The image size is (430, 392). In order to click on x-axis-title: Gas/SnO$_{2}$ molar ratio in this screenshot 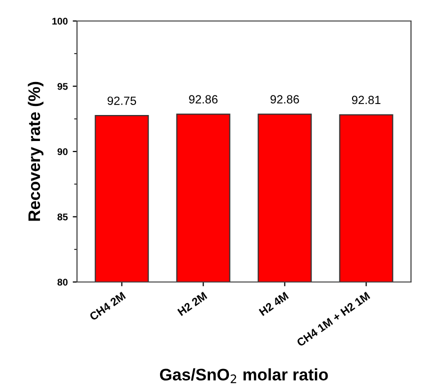, I will do `click(244, 376)`.